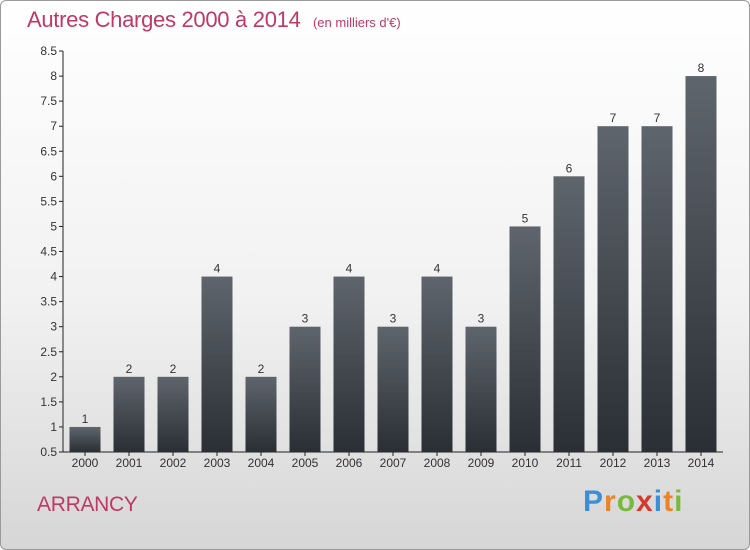  I want to click on bar-2011, so click(569, 314).